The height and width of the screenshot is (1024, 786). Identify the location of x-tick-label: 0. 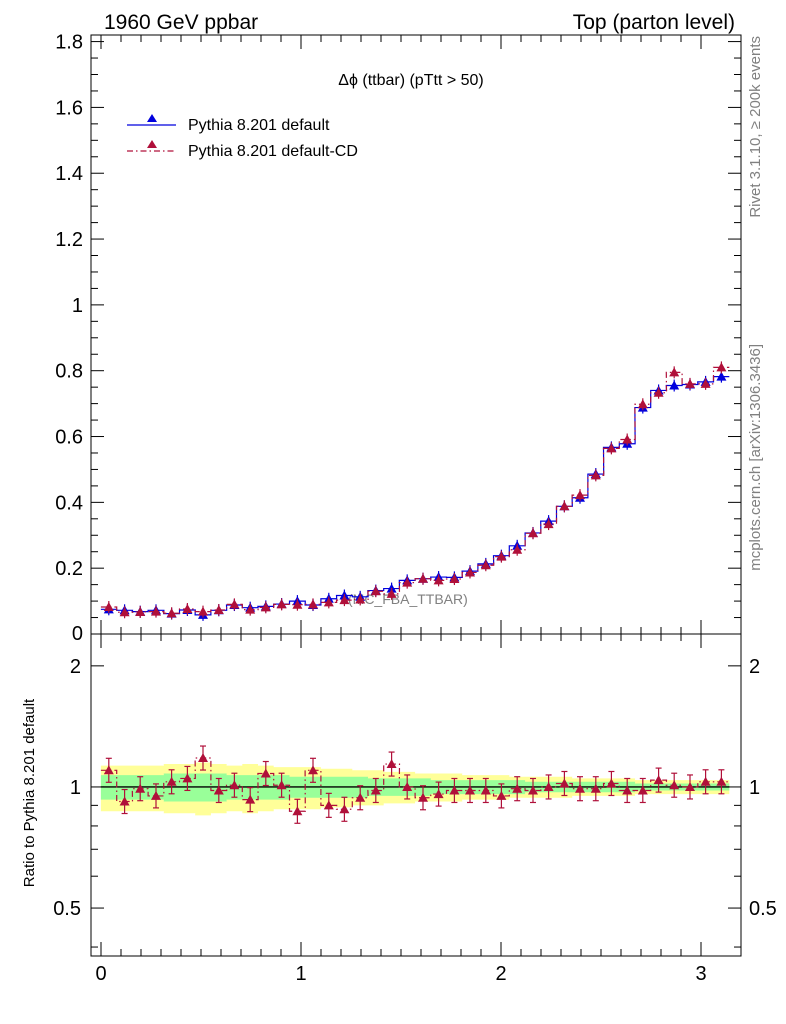
(100, 974).